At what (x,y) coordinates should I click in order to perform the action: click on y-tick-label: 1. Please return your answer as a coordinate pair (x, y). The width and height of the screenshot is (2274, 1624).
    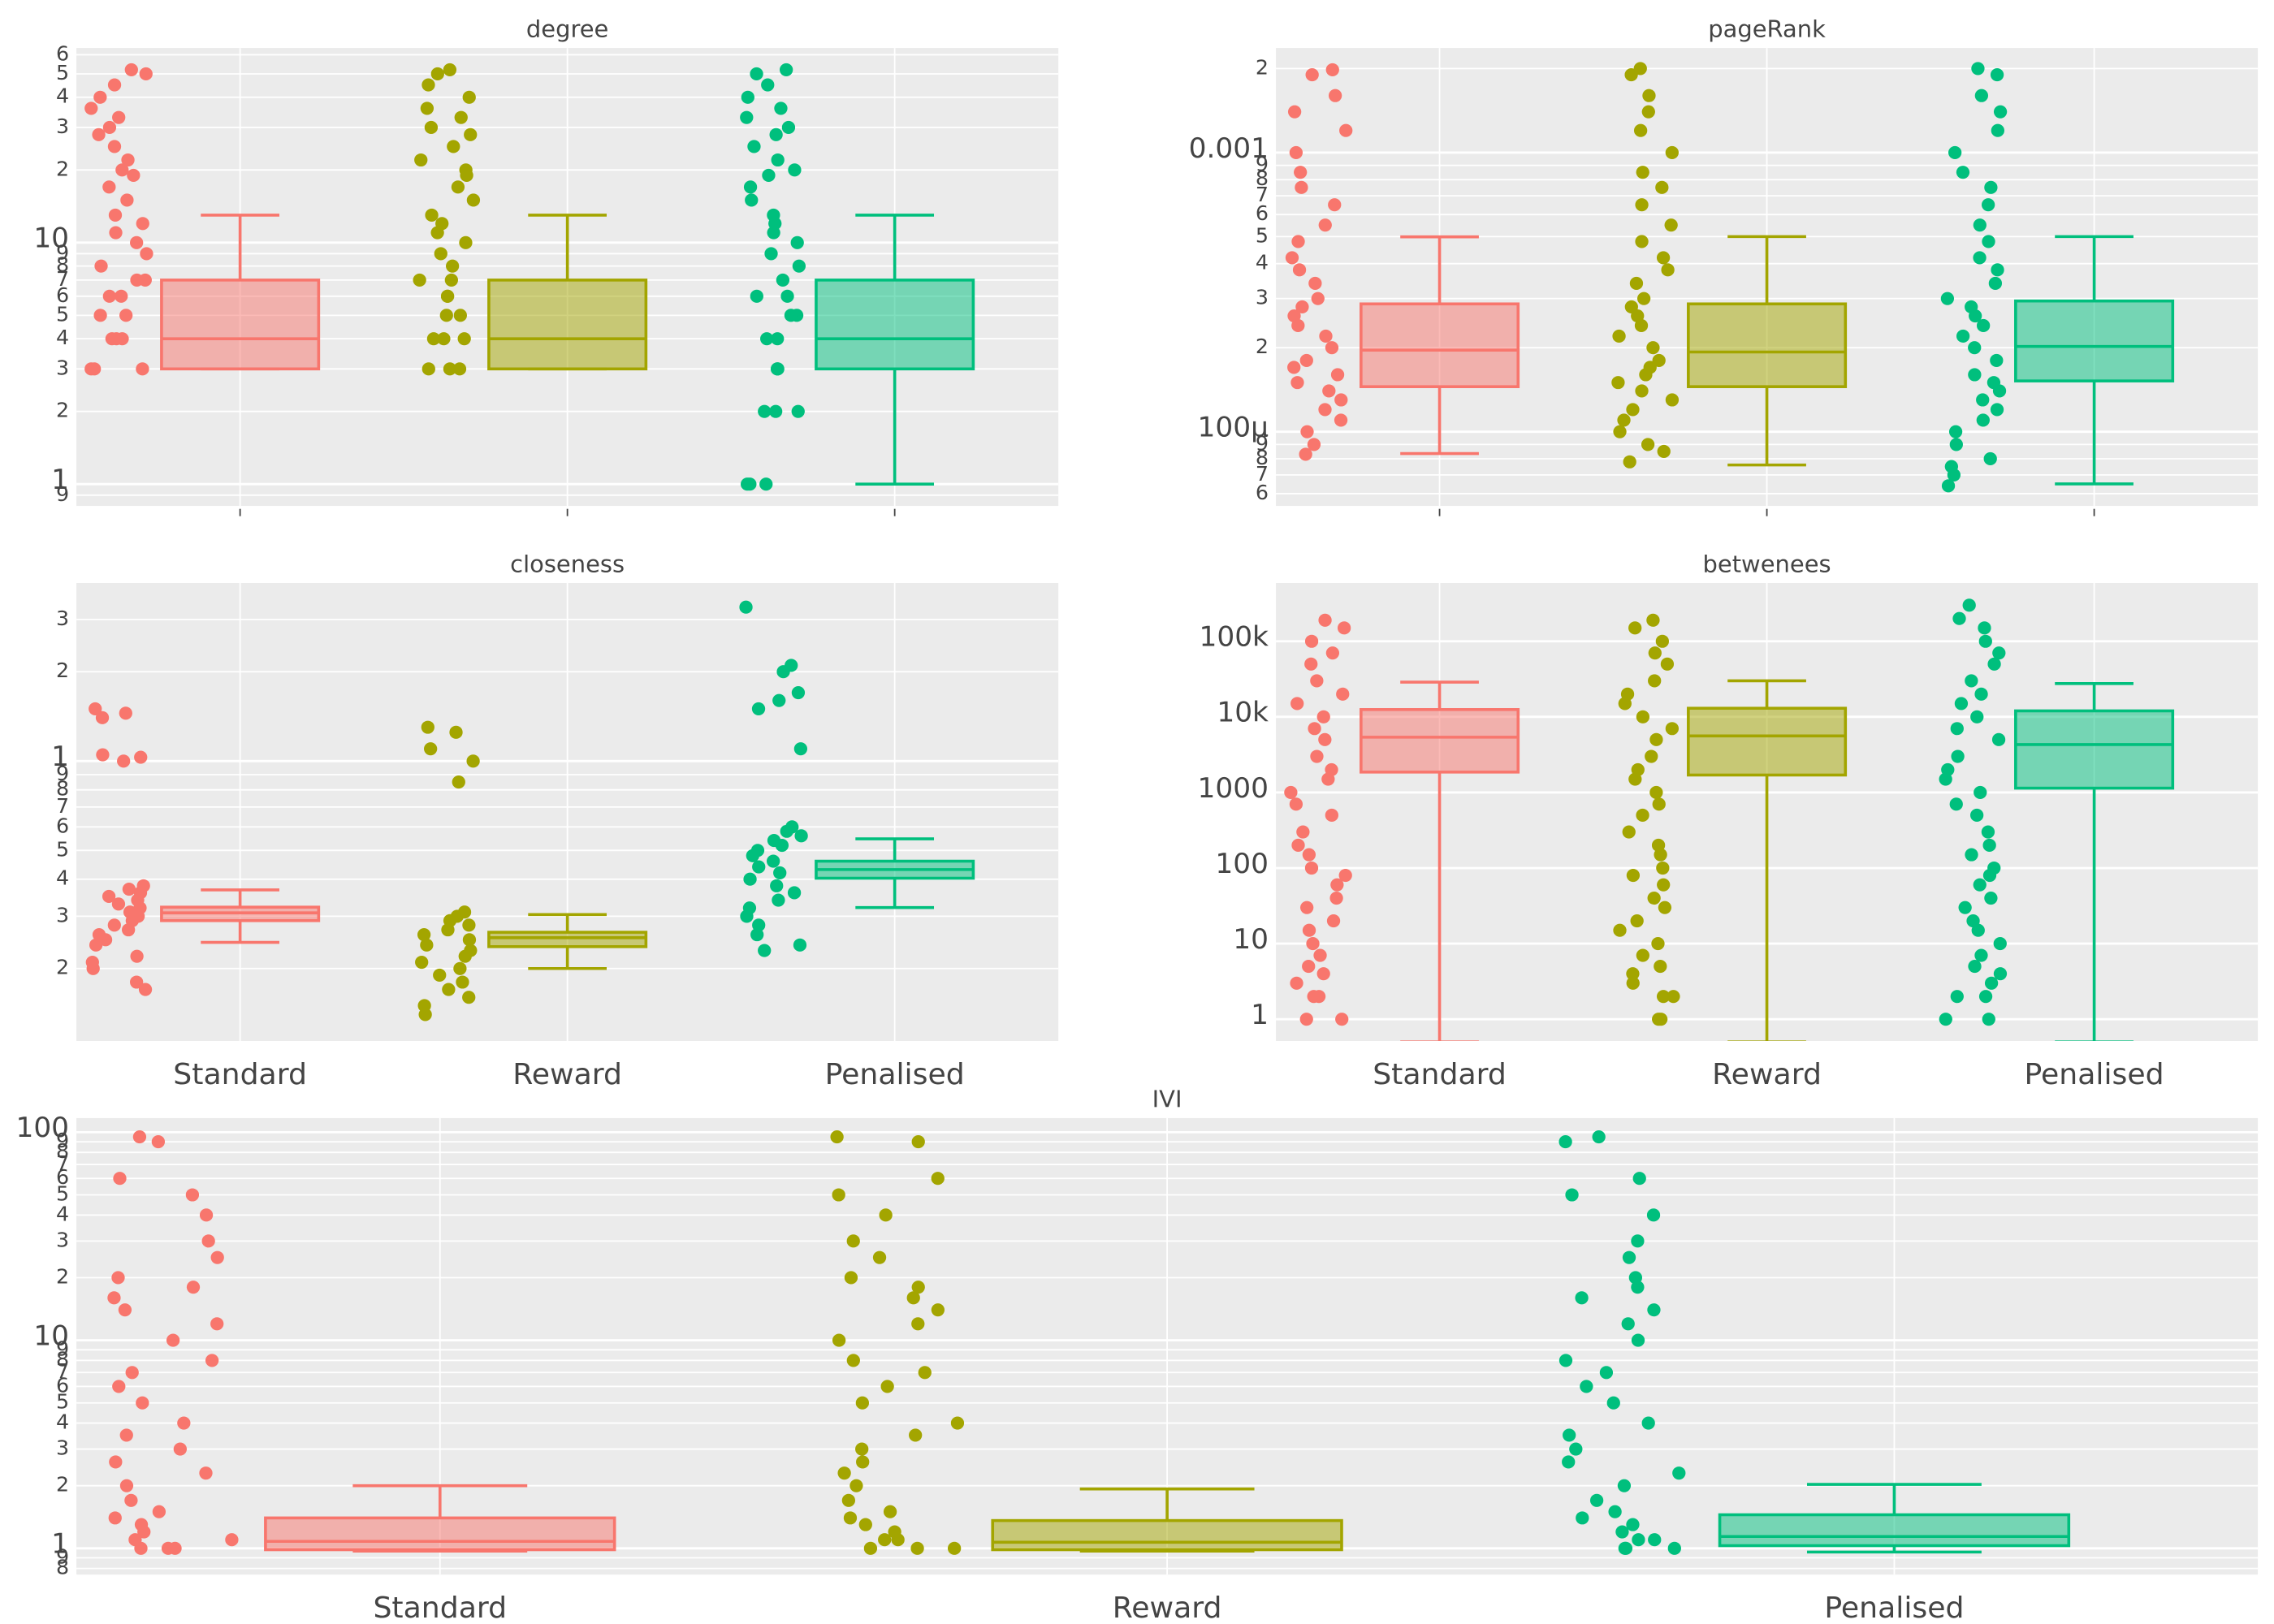
    Looking at the image, I should click on (1260, 1015).